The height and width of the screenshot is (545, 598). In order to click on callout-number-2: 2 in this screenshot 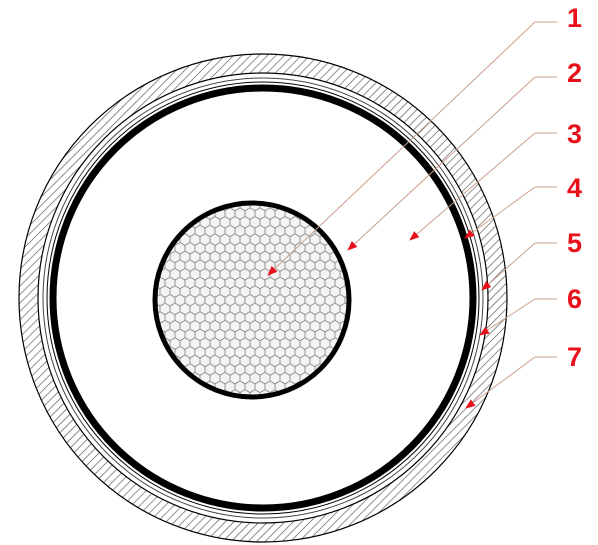, I will do `click(574, 73)`.